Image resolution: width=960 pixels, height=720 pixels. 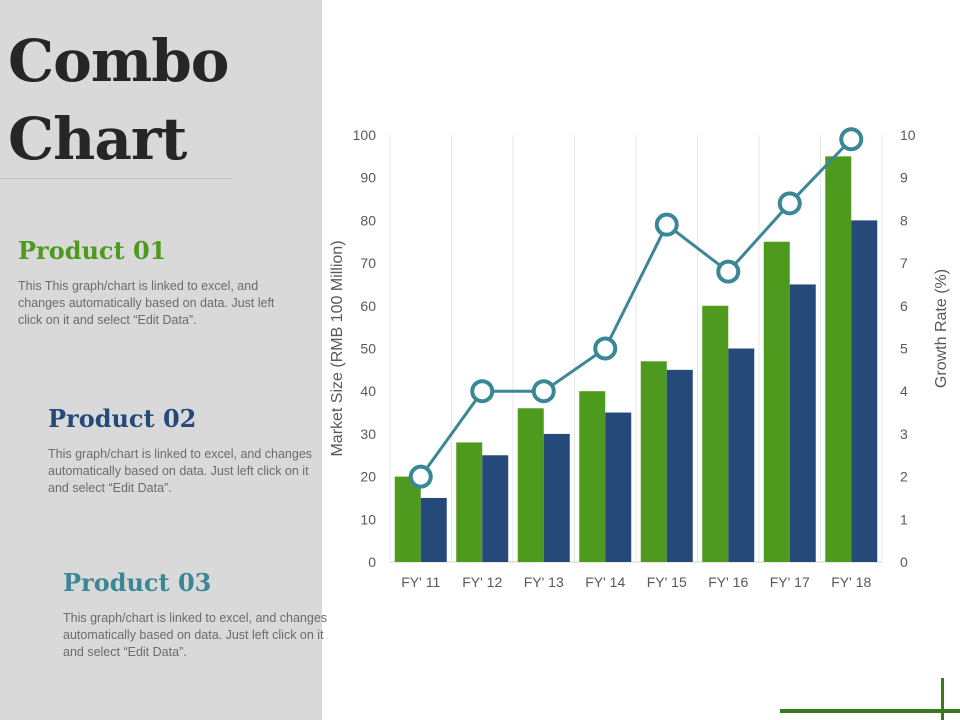 I want to click on left-y-tick-label: 10, so click(x=368, y=519).